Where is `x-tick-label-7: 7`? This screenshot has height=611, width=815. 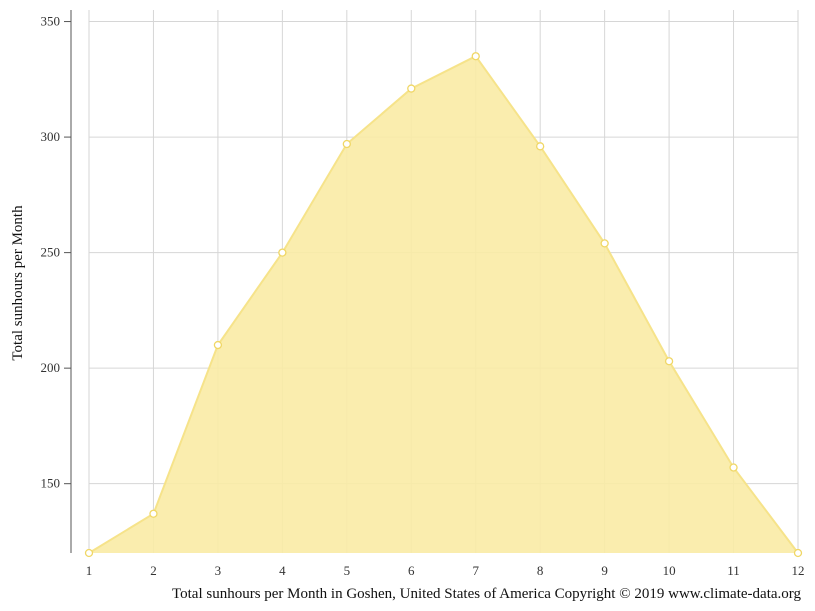 x-tick-label-7: 7 is located at coordinates (475, 570).